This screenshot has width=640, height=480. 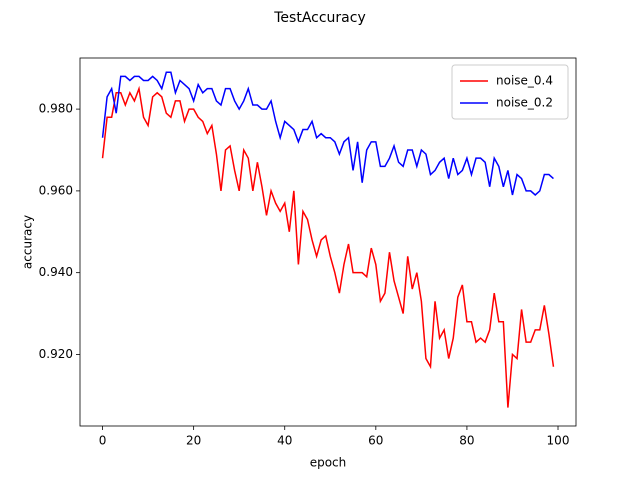 What do you see at coordinates (319, 18) in the screenshot?
I see `chart-title: TestAccuracy` at bounding box center [319, 18].